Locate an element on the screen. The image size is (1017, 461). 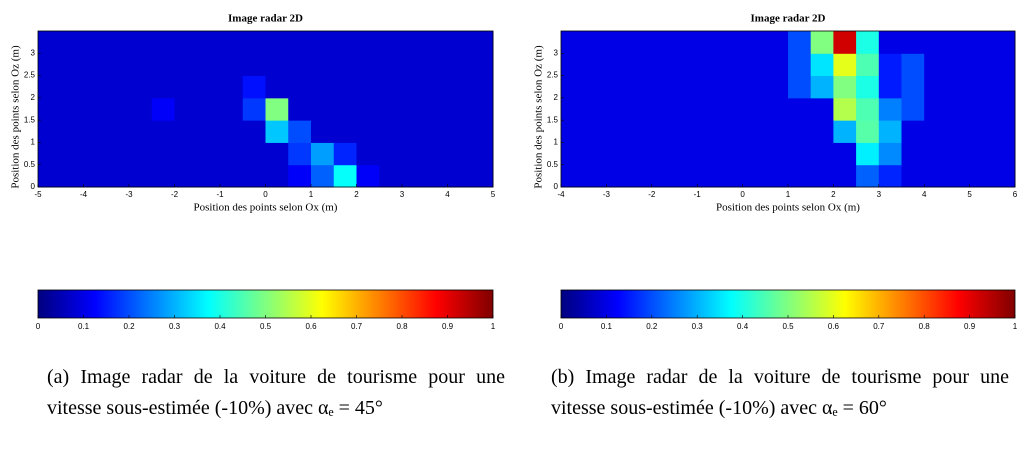
colorbar-tick-label: 0.1 is located at coordinates (607, 326).